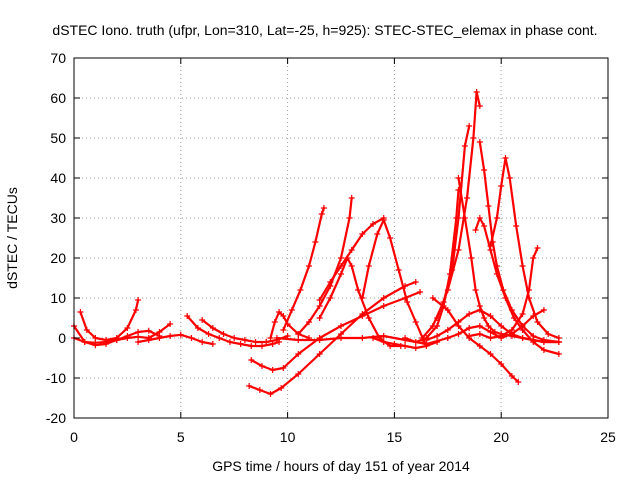 The image size is (640, 480). What do you see at coordinates (62, 338) in the screenshot?
I see `y-tick-label: 0` at bounding box center [62, 338].